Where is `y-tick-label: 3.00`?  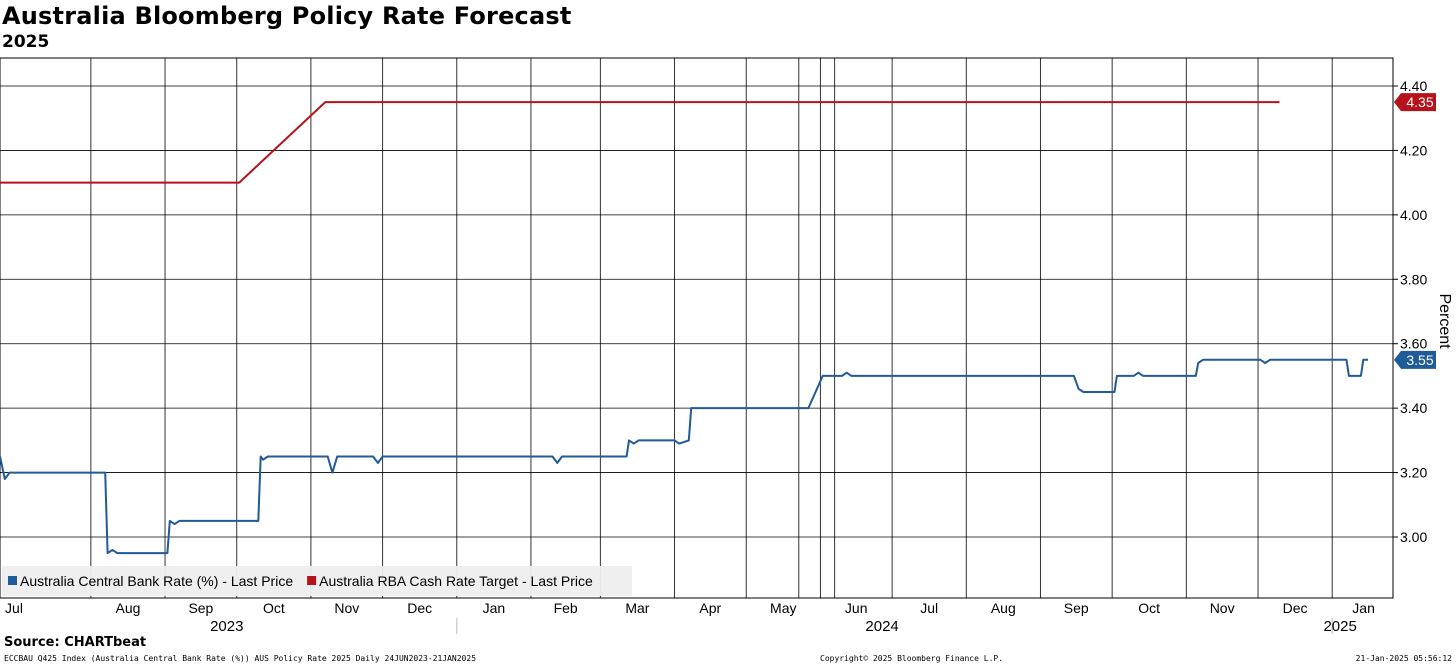 y-tick-label: 3.00 is located at coordinates (1413, 537).